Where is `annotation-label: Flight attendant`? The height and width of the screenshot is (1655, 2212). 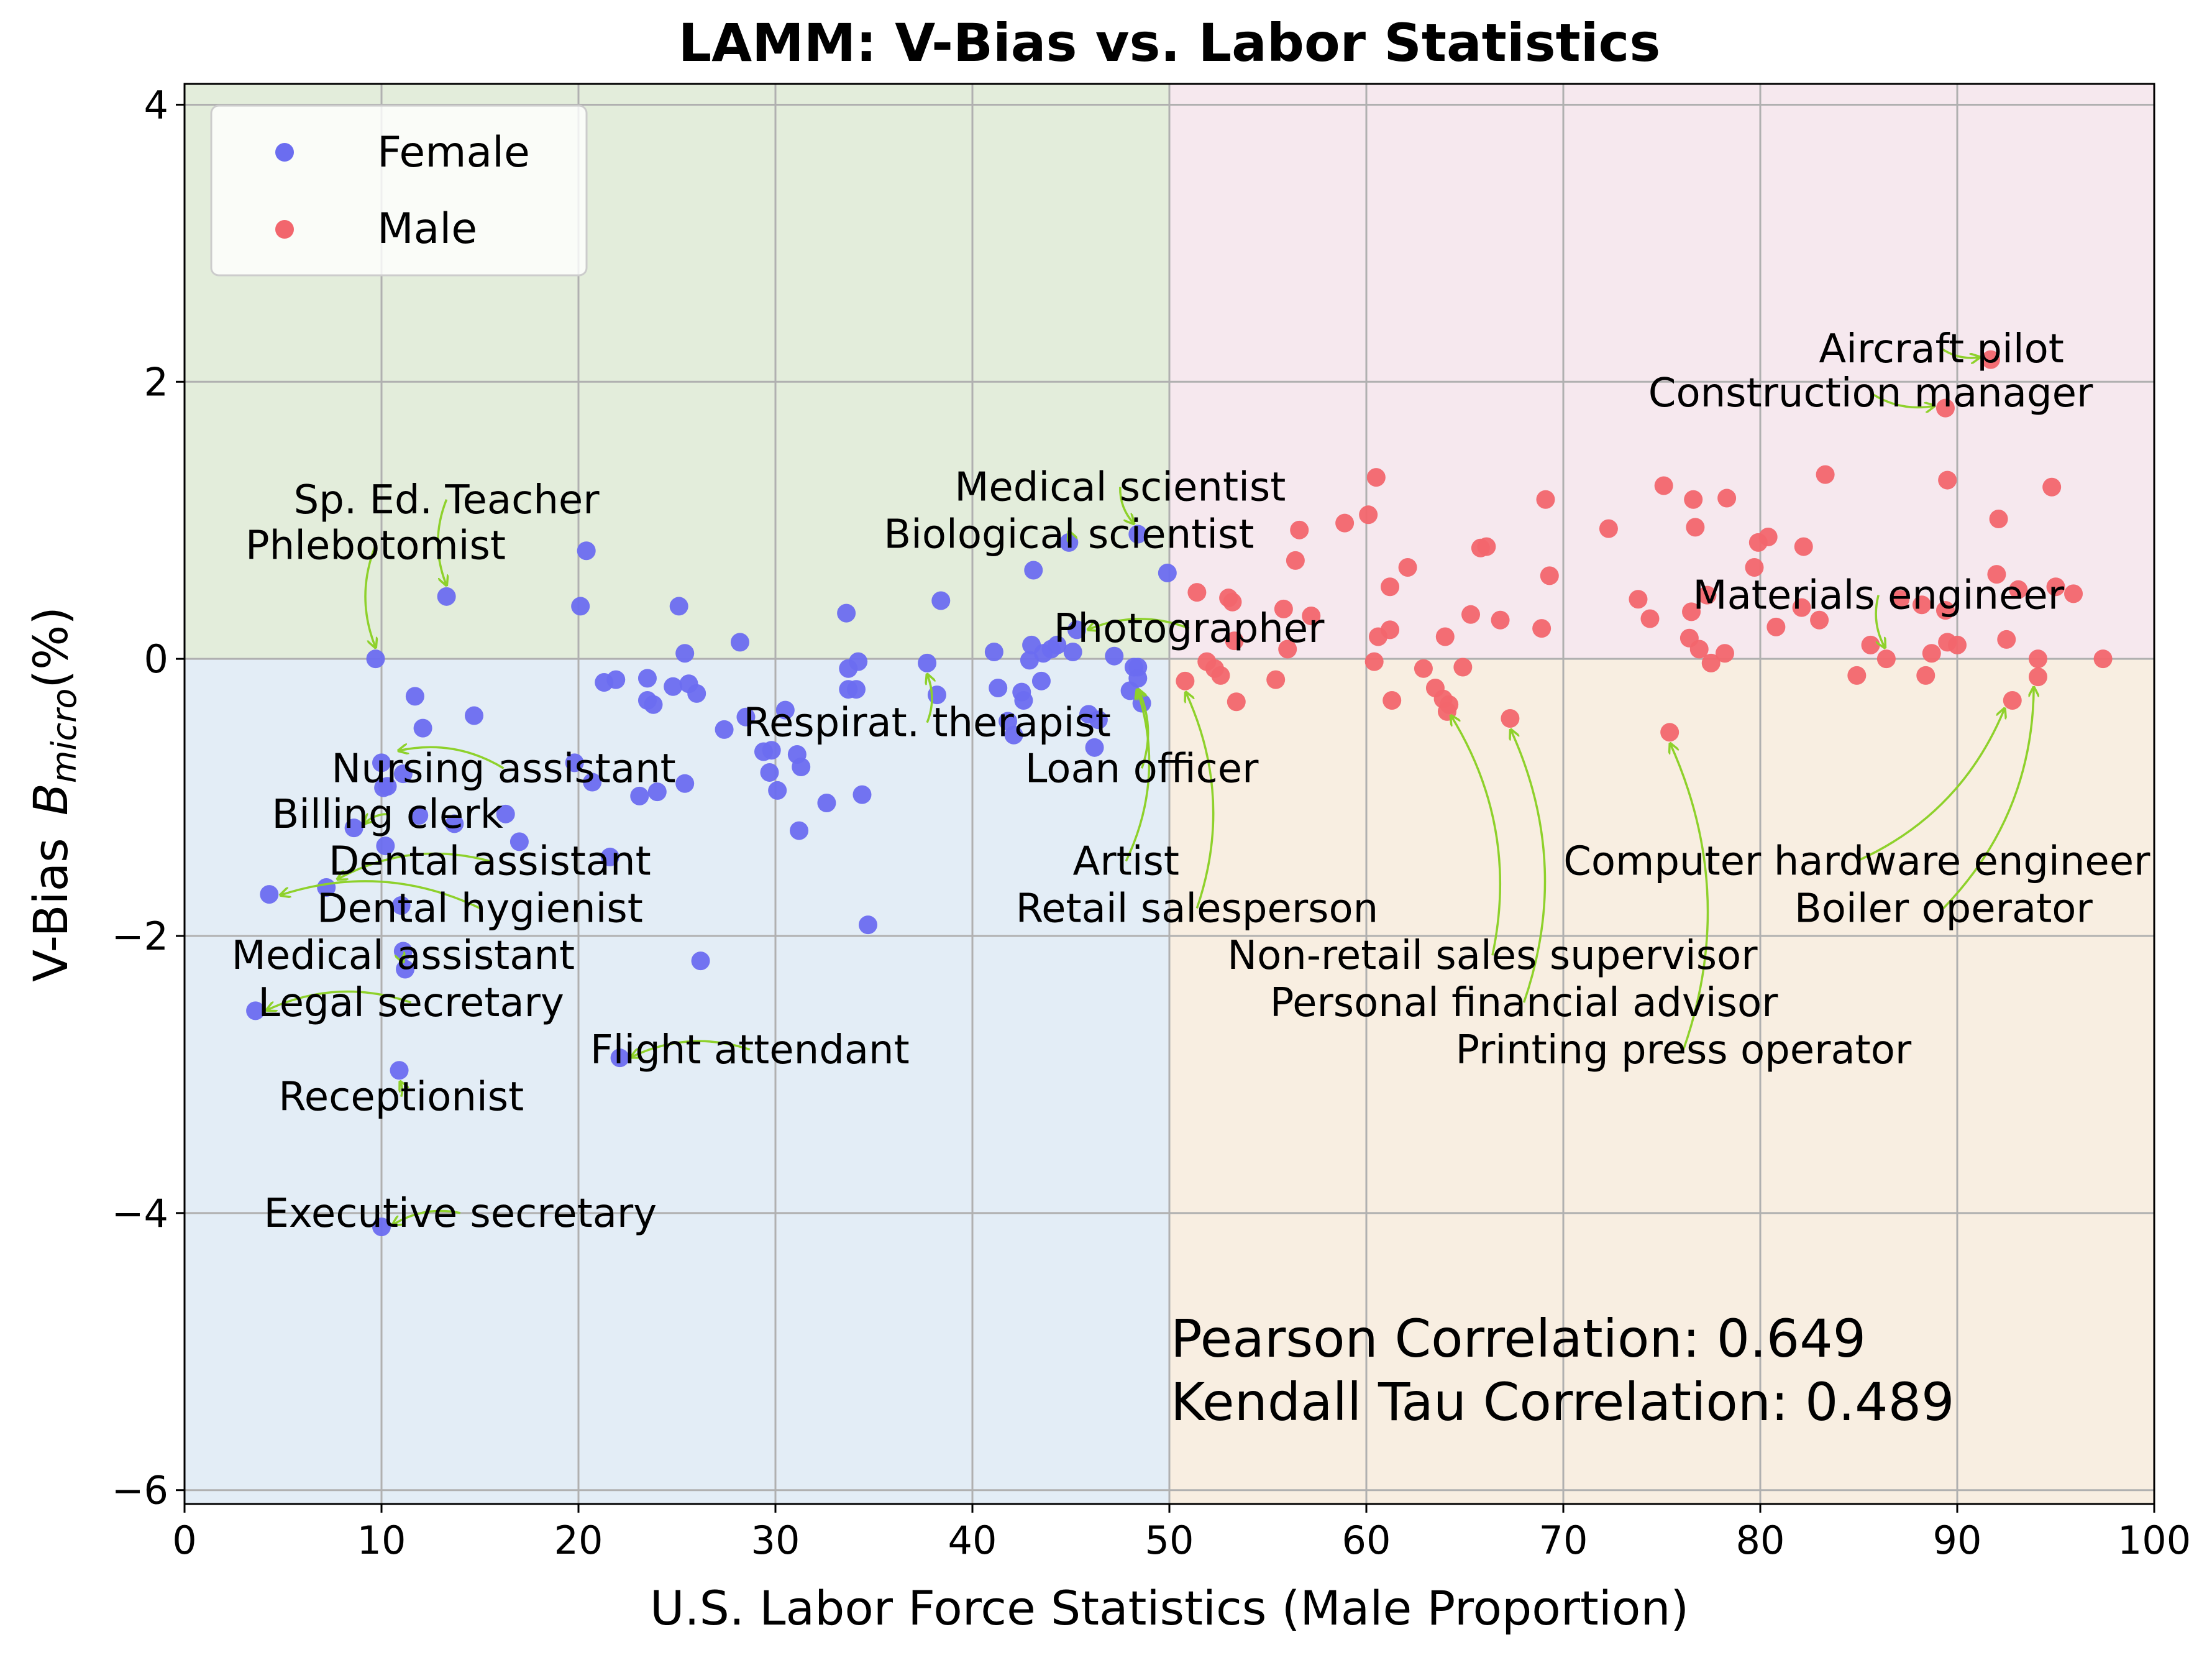
annotation-label: Flight attendant is located at coordinates (750, 1050).